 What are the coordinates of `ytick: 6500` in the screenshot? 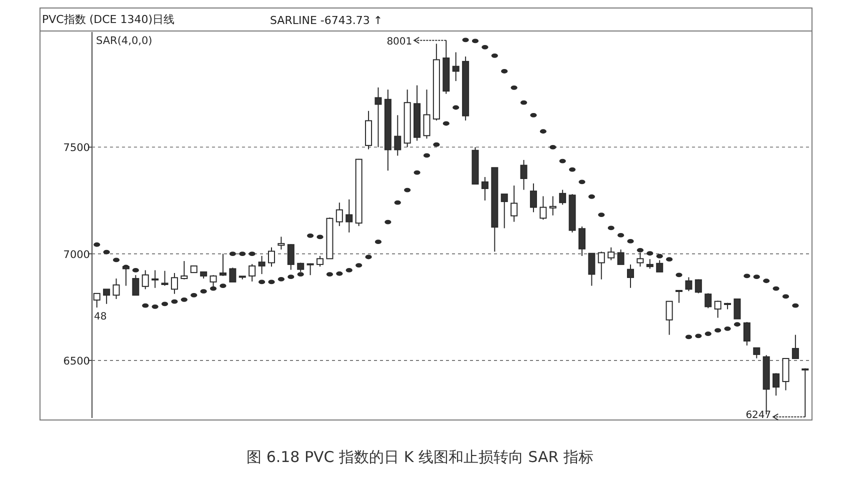 It's located at (76, 361).